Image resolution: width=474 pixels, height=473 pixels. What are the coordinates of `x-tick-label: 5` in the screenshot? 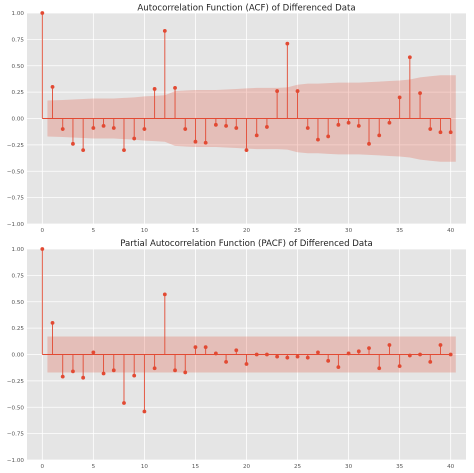 It's located at (94, 231).